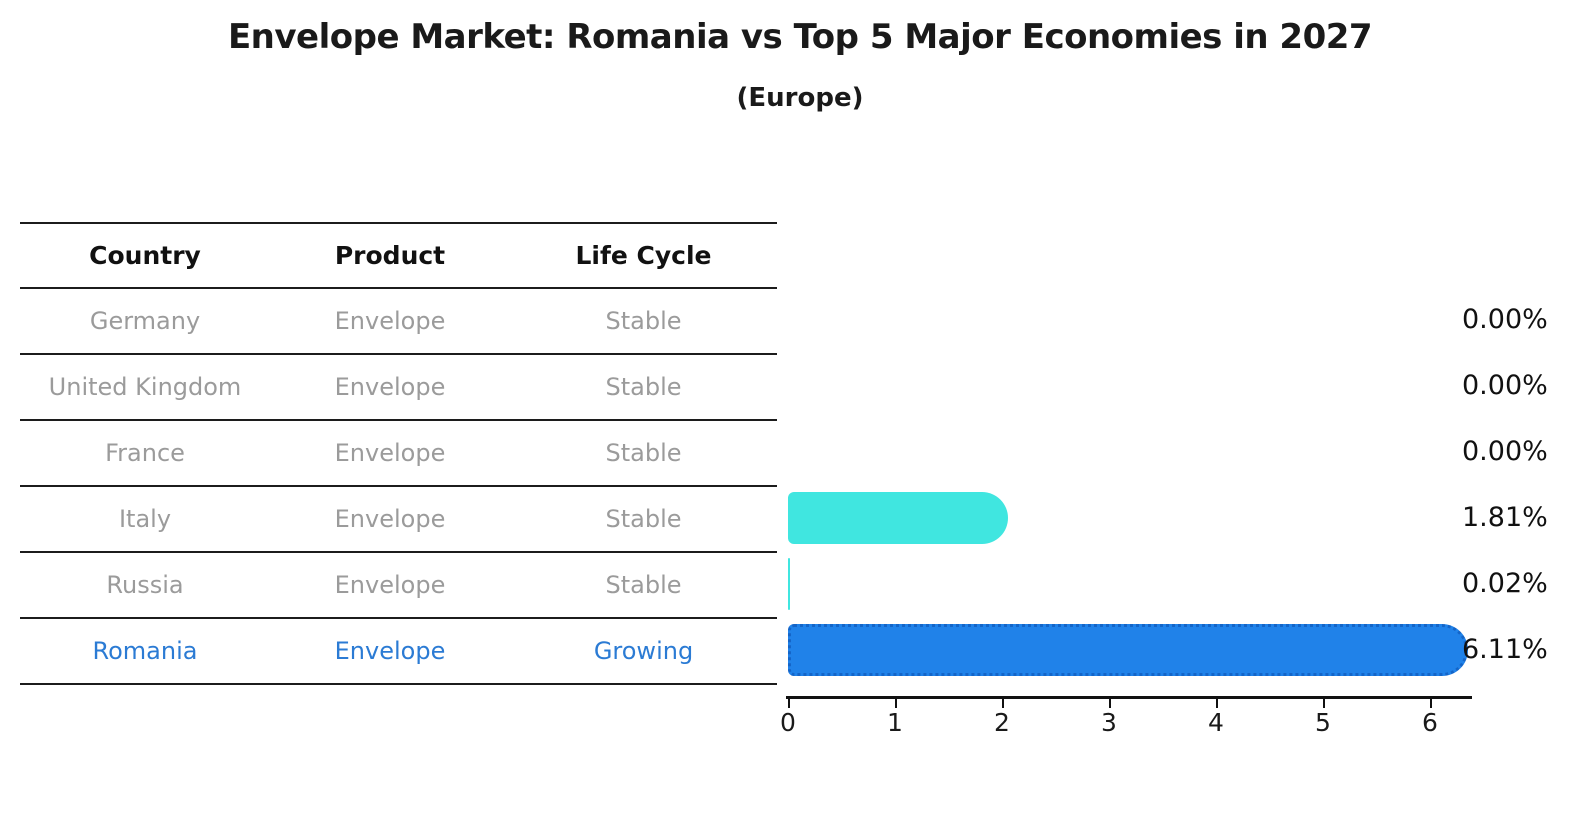 This screenshot has width=1586, height=823. I want to click on value-label-romania: 6.11%, so click(1505, 649).